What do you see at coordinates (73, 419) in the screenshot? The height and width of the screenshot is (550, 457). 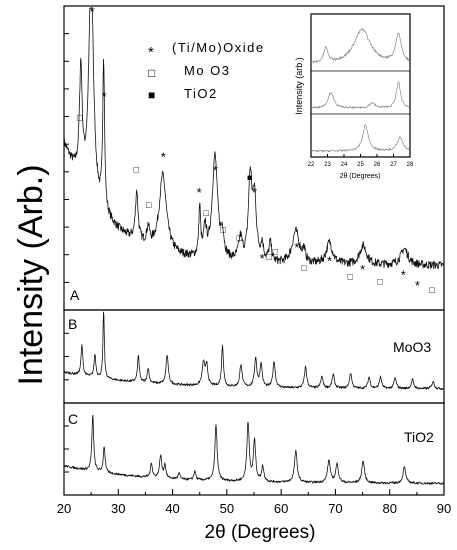 I see `panel-c-label: C` at bounding box center [73, 419].